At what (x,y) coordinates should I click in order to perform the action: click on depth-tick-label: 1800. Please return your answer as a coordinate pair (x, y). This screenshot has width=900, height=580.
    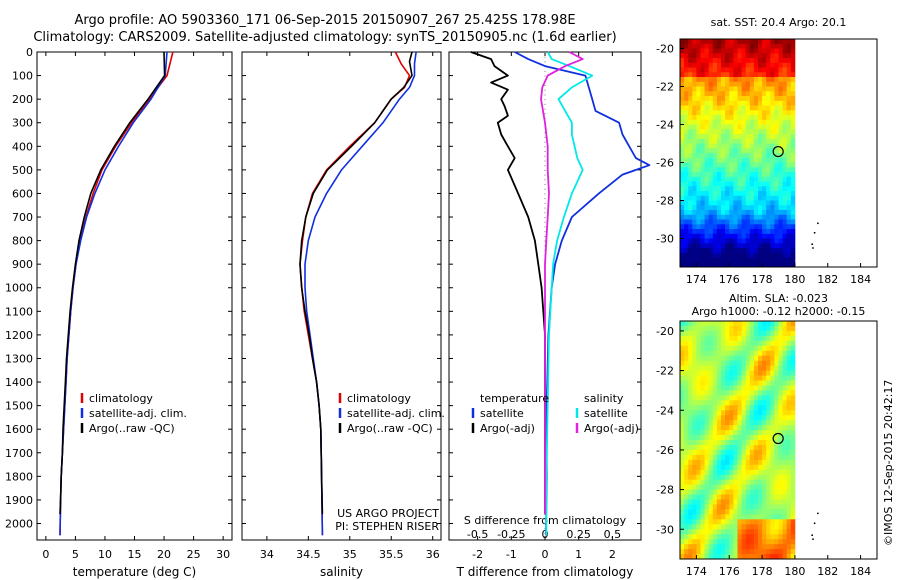
    Looking at the image, I should click on (19, 476).